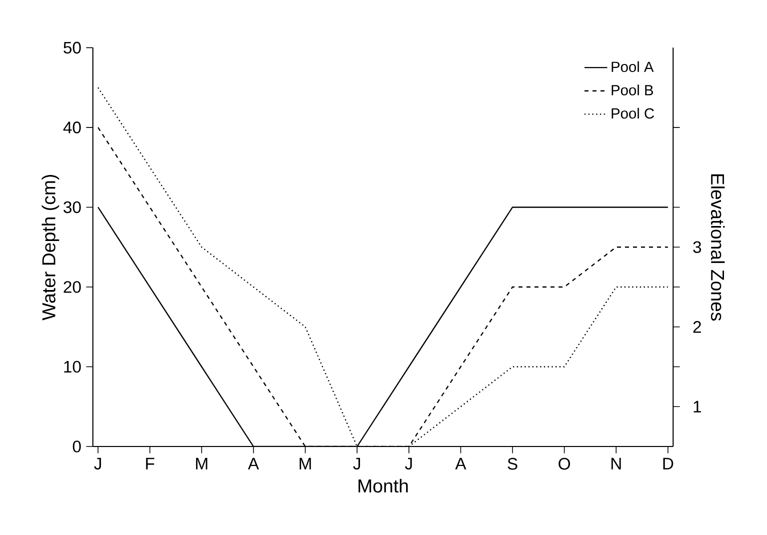 The height and width of the screenshot is (535, 767). What do you see at coordinates (72, 287) in the screenshot?
I see `y-tick-label: 20` at bounding box center [72, 287].